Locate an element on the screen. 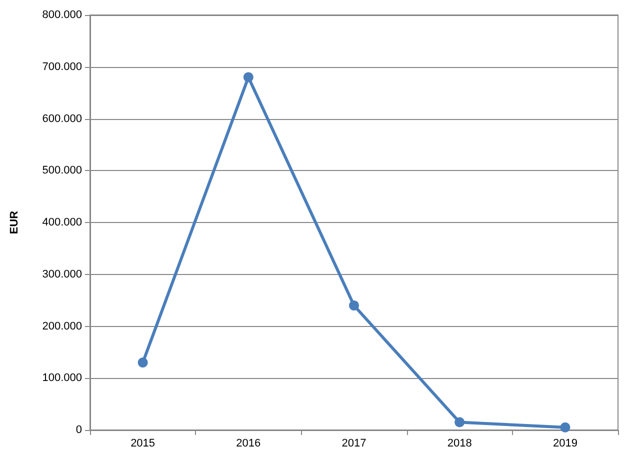 The width and height of the screenshot is (625, 457). y-tick-label: 200.000 is located at coordinates (62, 326).